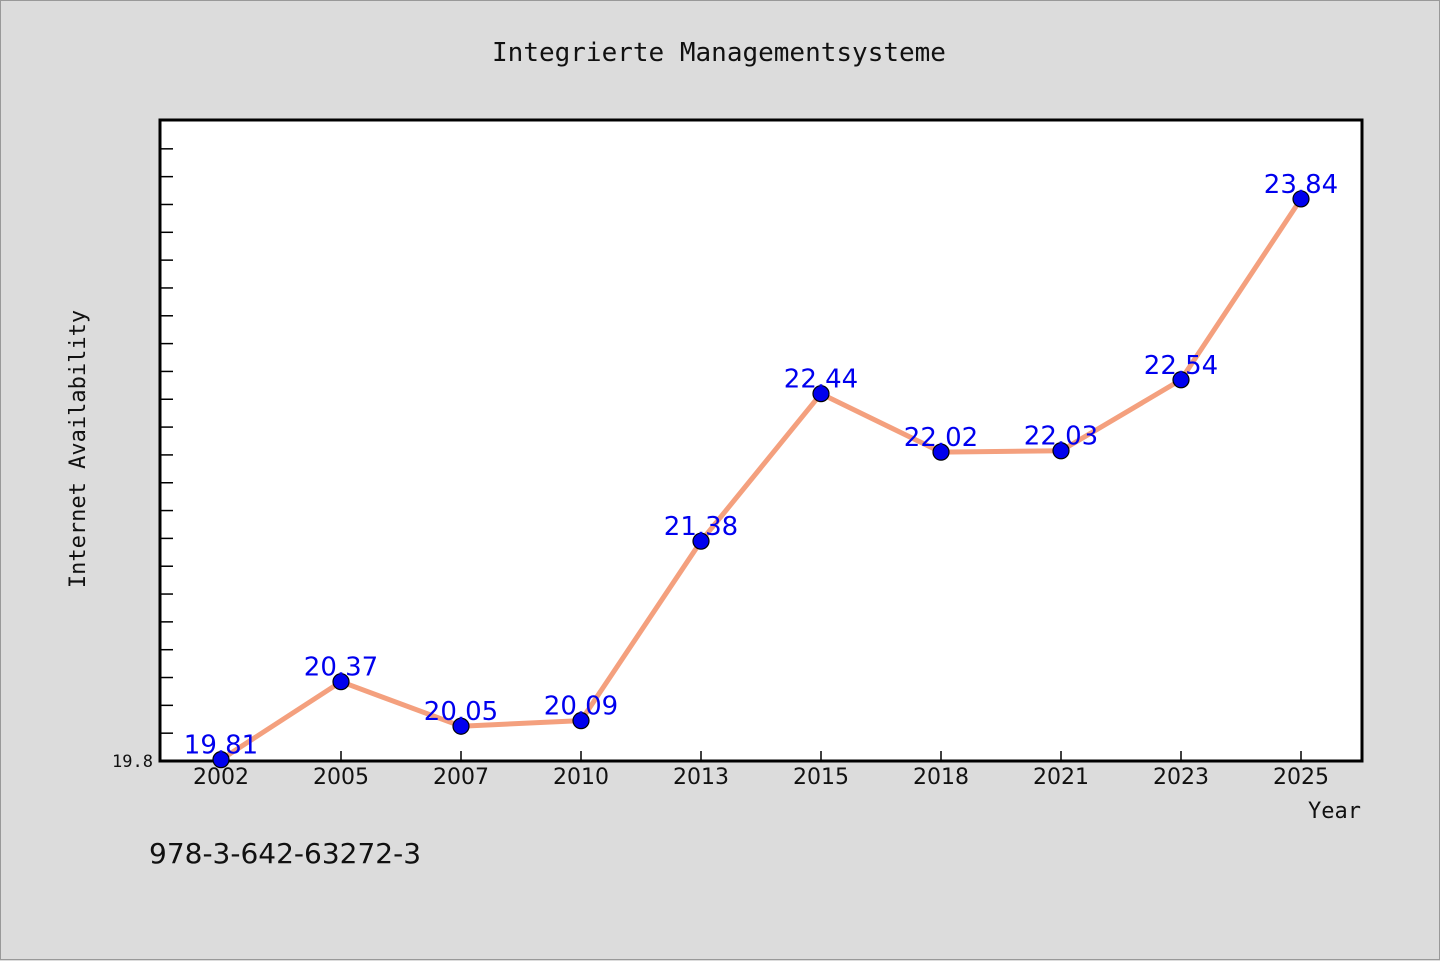 This screenshot has height=961, width=1440. I want to click on y-tick-label: 19.8, so click(132, 762).